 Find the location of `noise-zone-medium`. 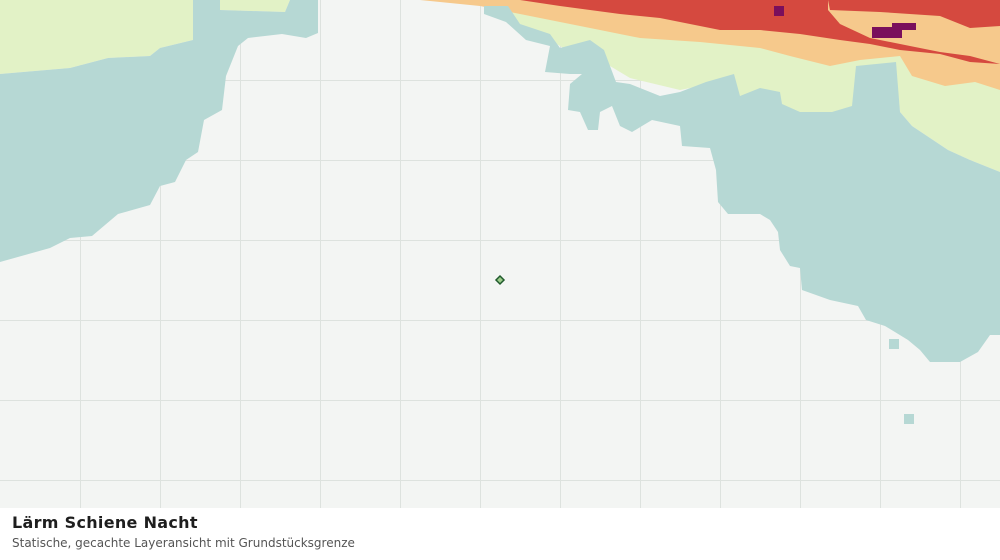

noise-zone-medium is located at coordinates (710, 45).